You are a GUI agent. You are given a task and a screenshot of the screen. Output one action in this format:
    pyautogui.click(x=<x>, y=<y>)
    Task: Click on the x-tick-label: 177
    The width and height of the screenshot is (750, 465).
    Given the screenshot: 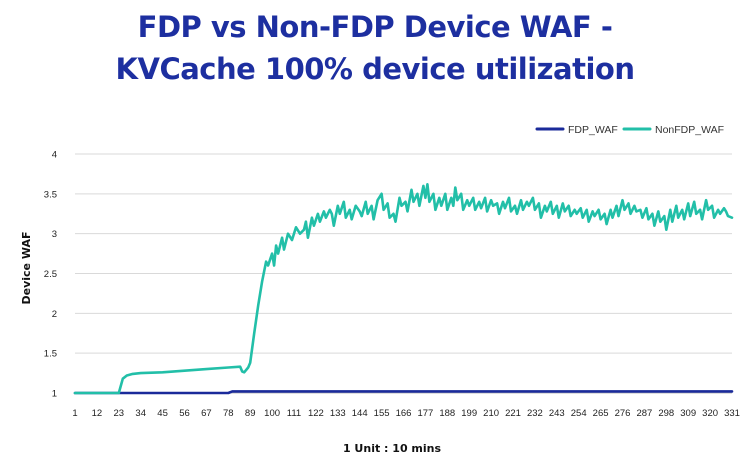 What is the action you would take?
    pyautogui.click(x=425, y=413)
    